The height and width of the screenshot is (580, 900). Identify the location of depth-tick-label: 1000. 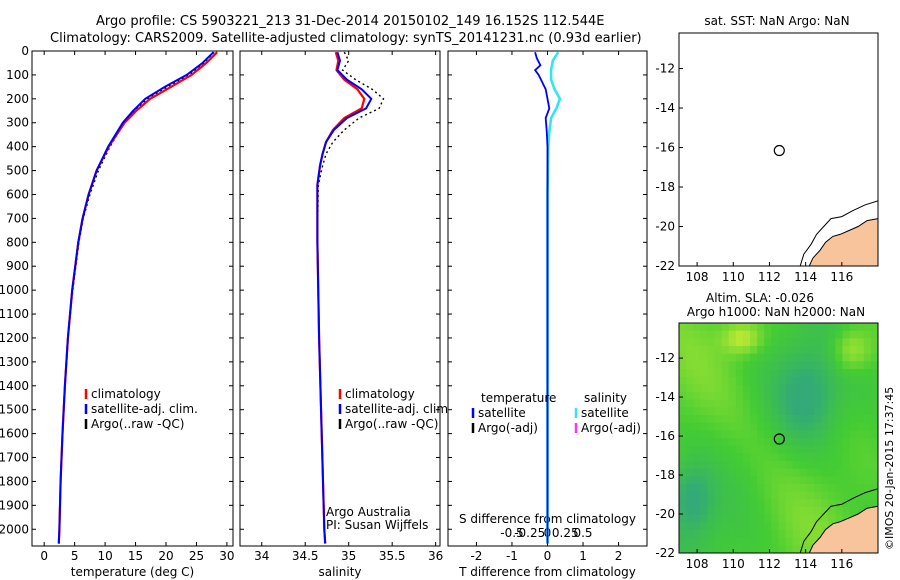
(14, 290).